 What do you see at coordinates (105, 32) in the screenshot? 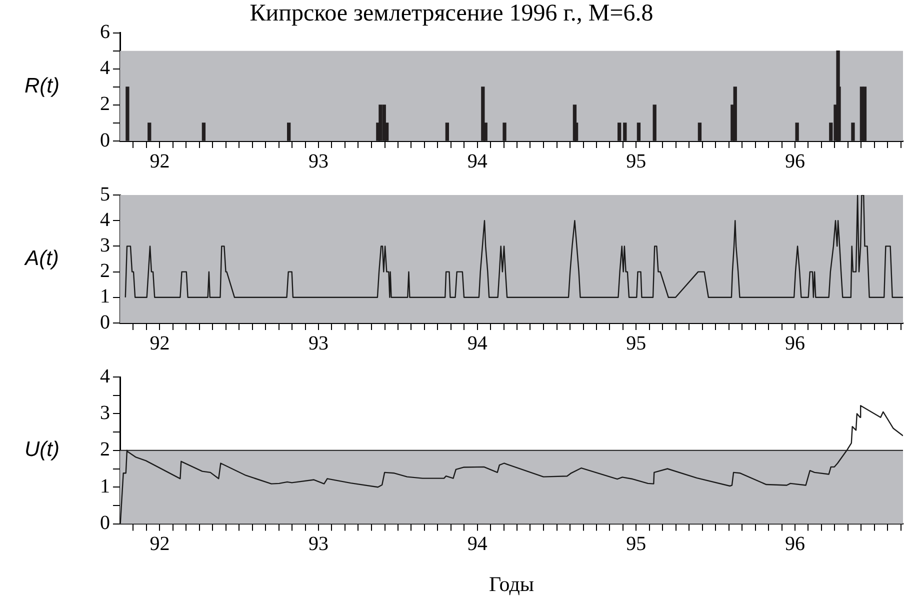
I see `y-tick-label: 6` at bounding box center [105, 32].